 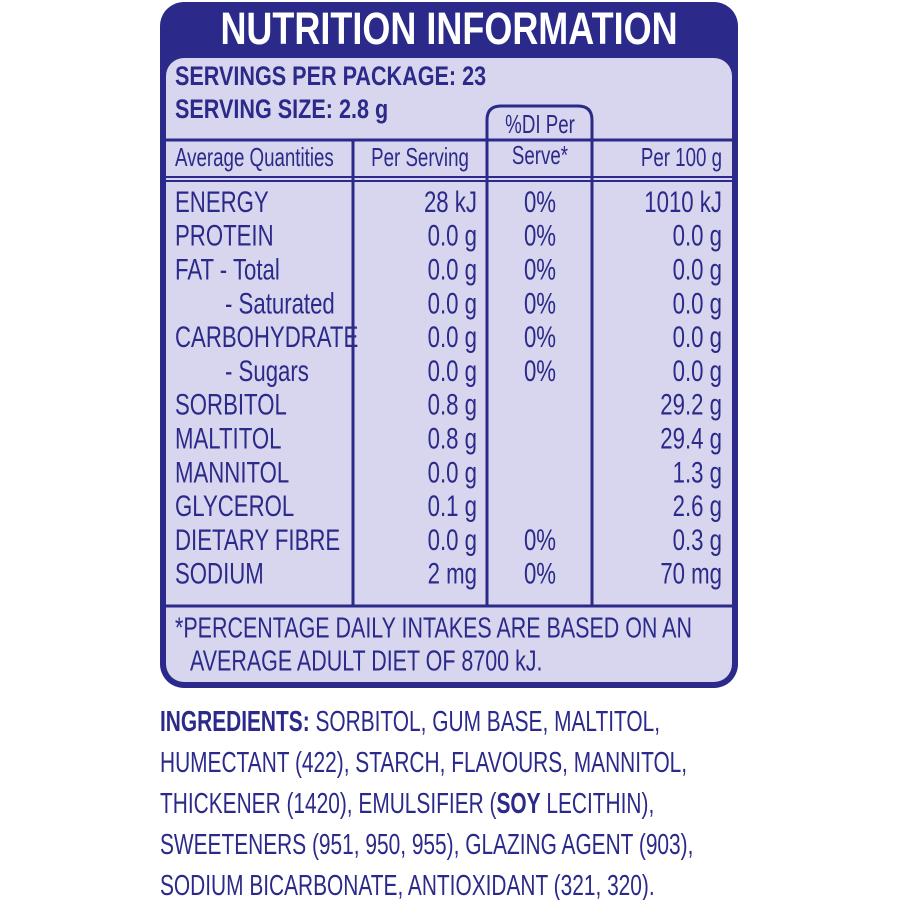 I want to click on column-header: Average Quantities, so click(x=254, y=157).